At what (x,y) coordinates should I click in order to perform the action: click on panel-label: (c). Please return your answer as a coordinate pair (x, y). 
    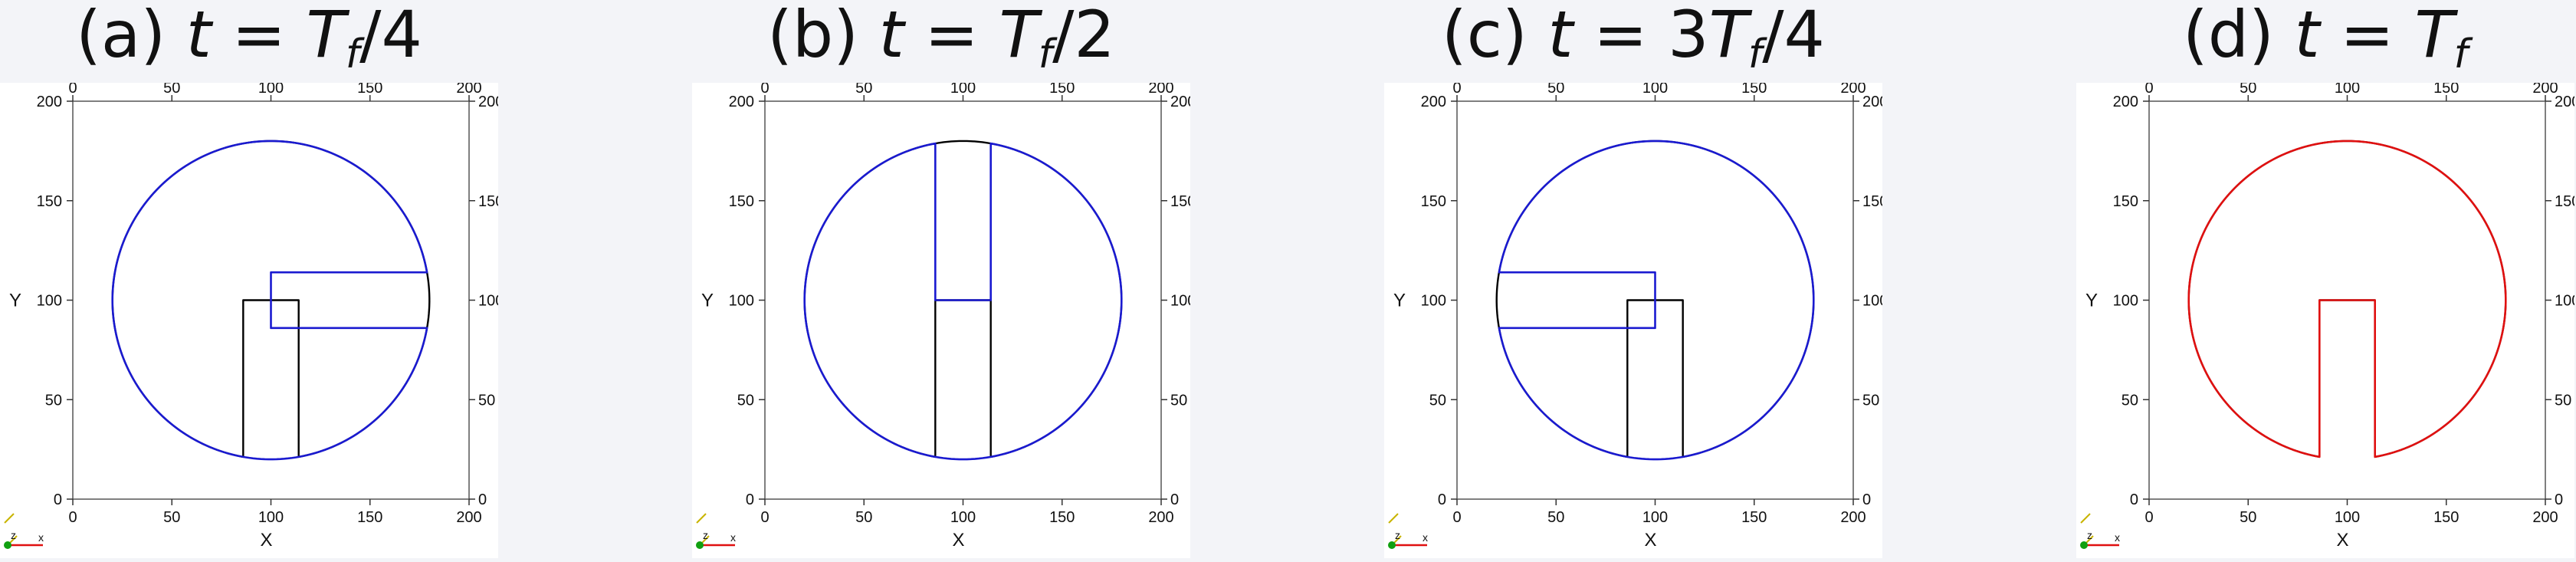
    Looking at the image, I should click on (1485, 36).